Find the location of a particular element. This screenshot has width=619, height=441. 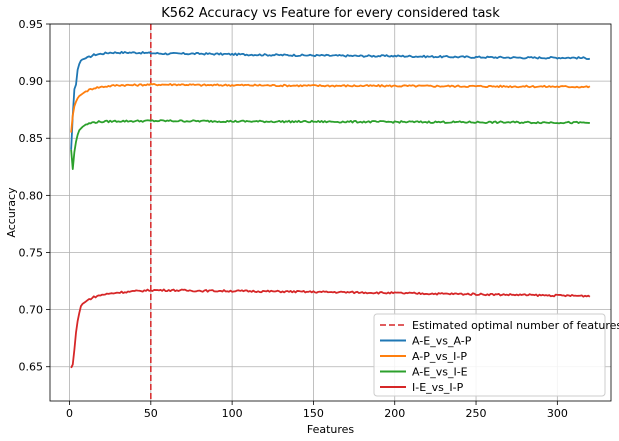

legend-entry-label: A-E_vs_I-E is located at coordinates (440, 372).